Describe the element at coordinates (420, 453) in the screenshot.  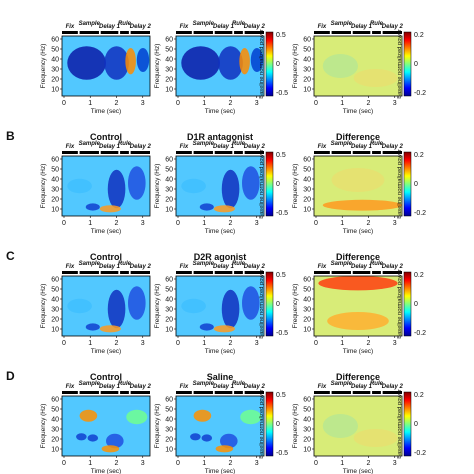
I see `colorbar-tick-label: -0.2` at that location.